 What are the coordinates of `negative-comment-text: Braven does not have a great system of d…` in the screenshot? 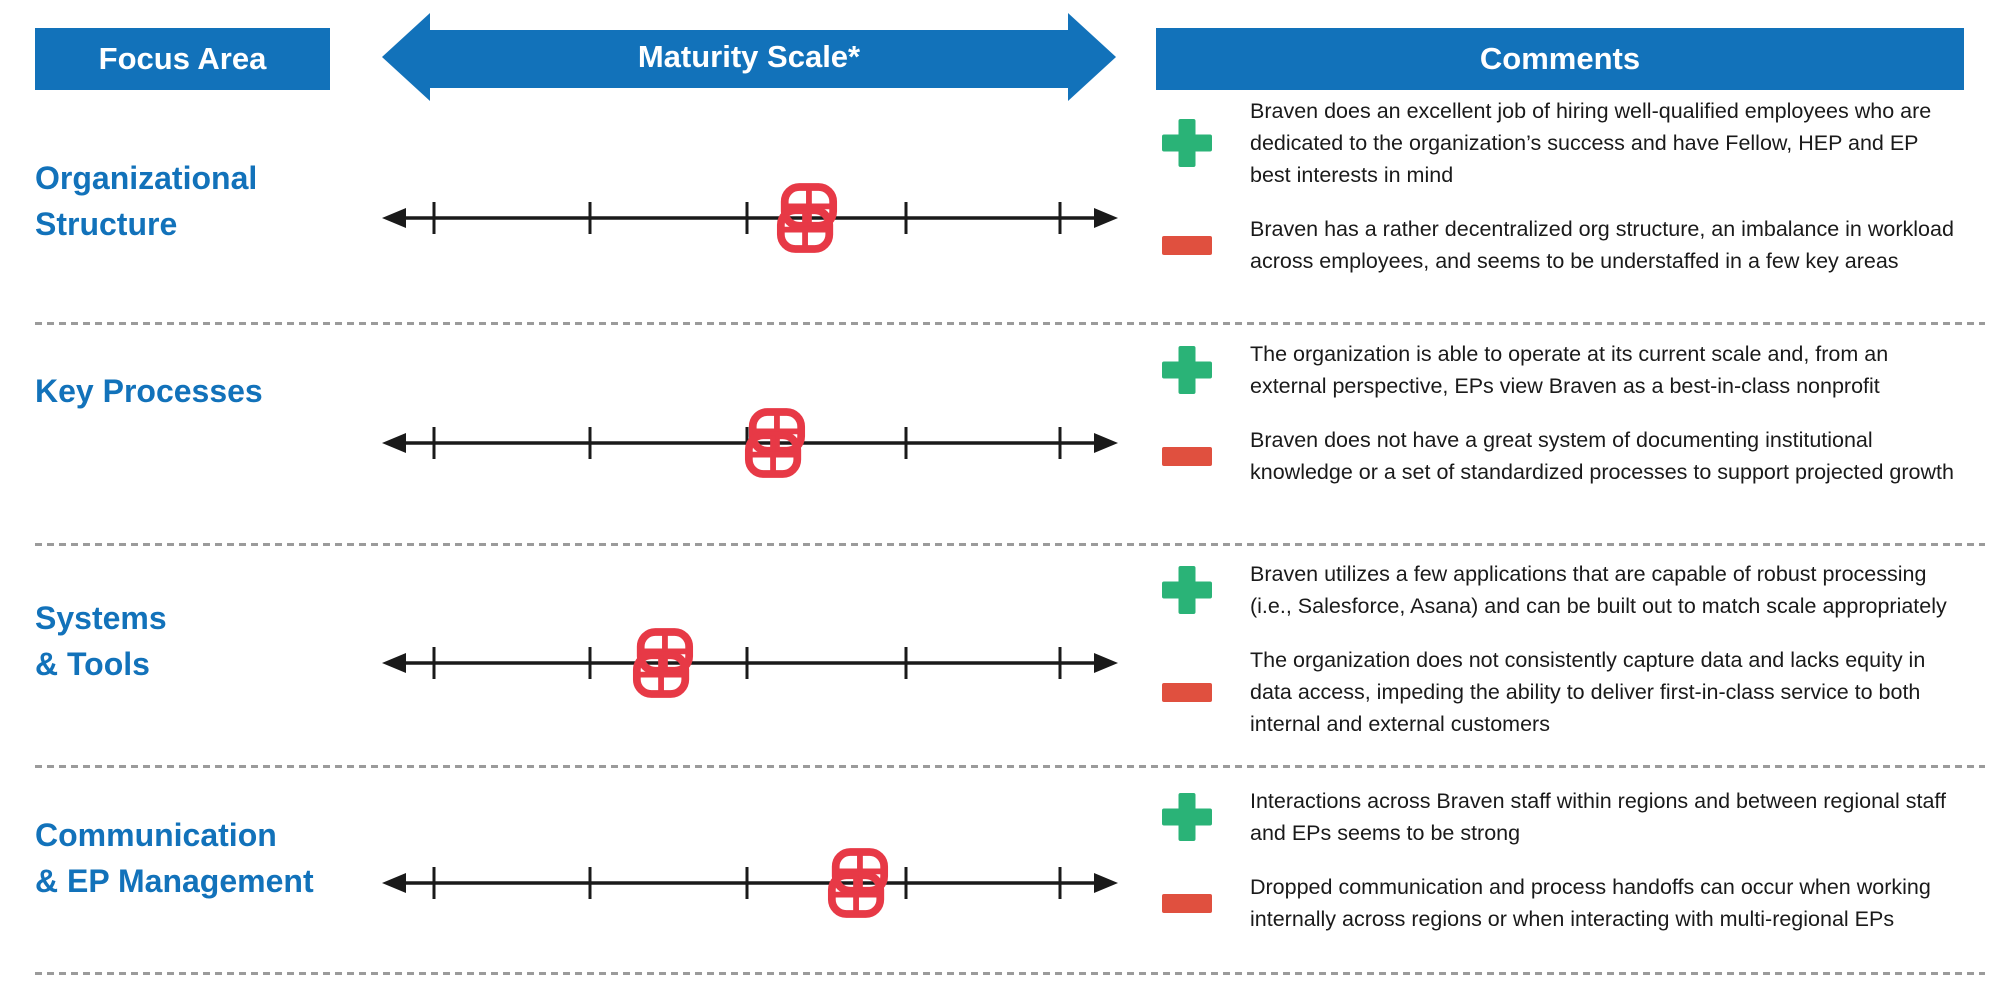 It's located at (1602, 456).